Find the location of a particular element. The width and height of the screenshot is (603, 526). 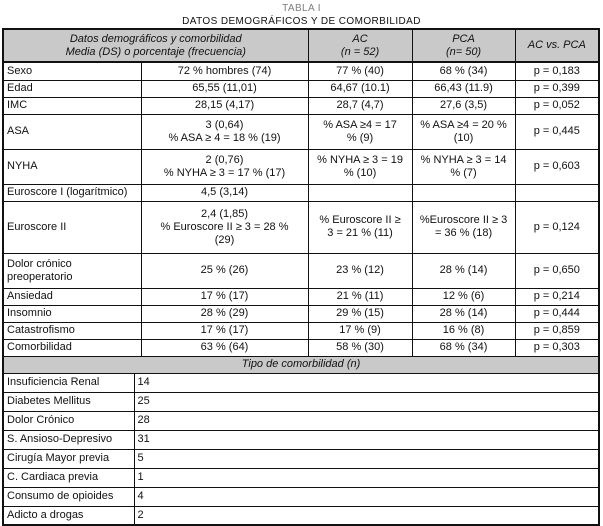

row-value-ac: % NYHA ≥ 3 = 19 % (10) is located at coordinates (360, 166).